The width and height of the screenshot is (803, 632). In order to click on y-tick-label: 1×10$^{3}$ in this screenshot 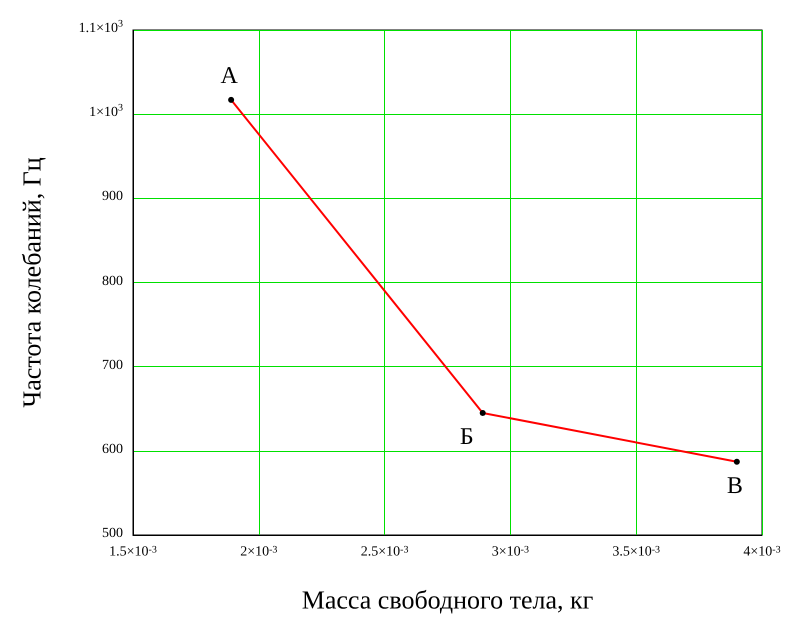, I will do `click(106, 112)`.